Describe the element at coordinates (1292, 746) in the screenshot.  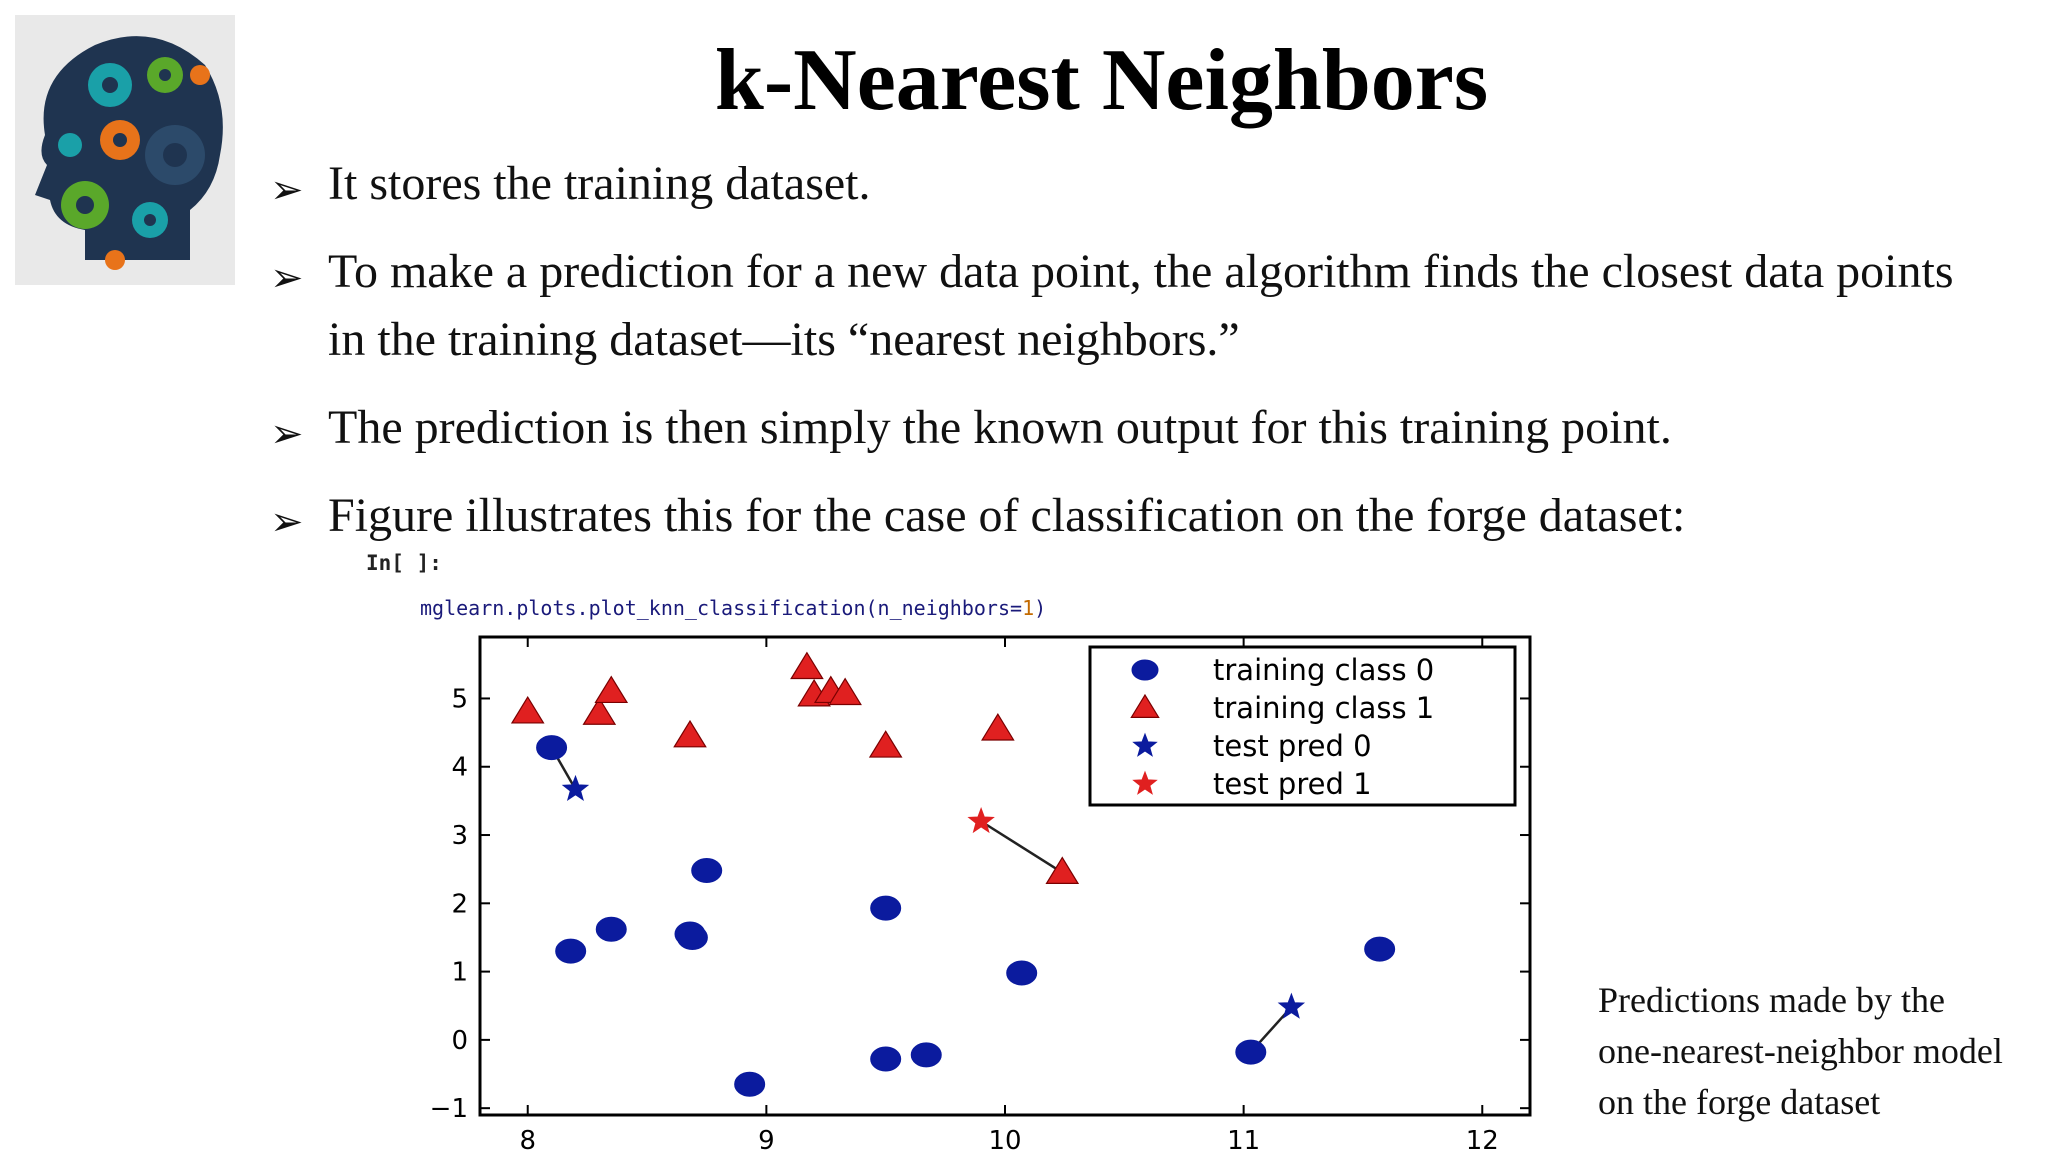
I see `legend-label: test pred 0` at that location.